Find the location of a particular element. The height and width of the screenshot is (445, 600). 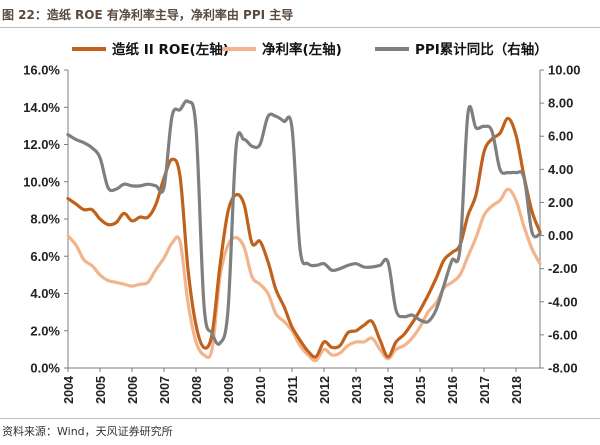

right-tick-label: 10.00 is located at coordinates (564, 70).